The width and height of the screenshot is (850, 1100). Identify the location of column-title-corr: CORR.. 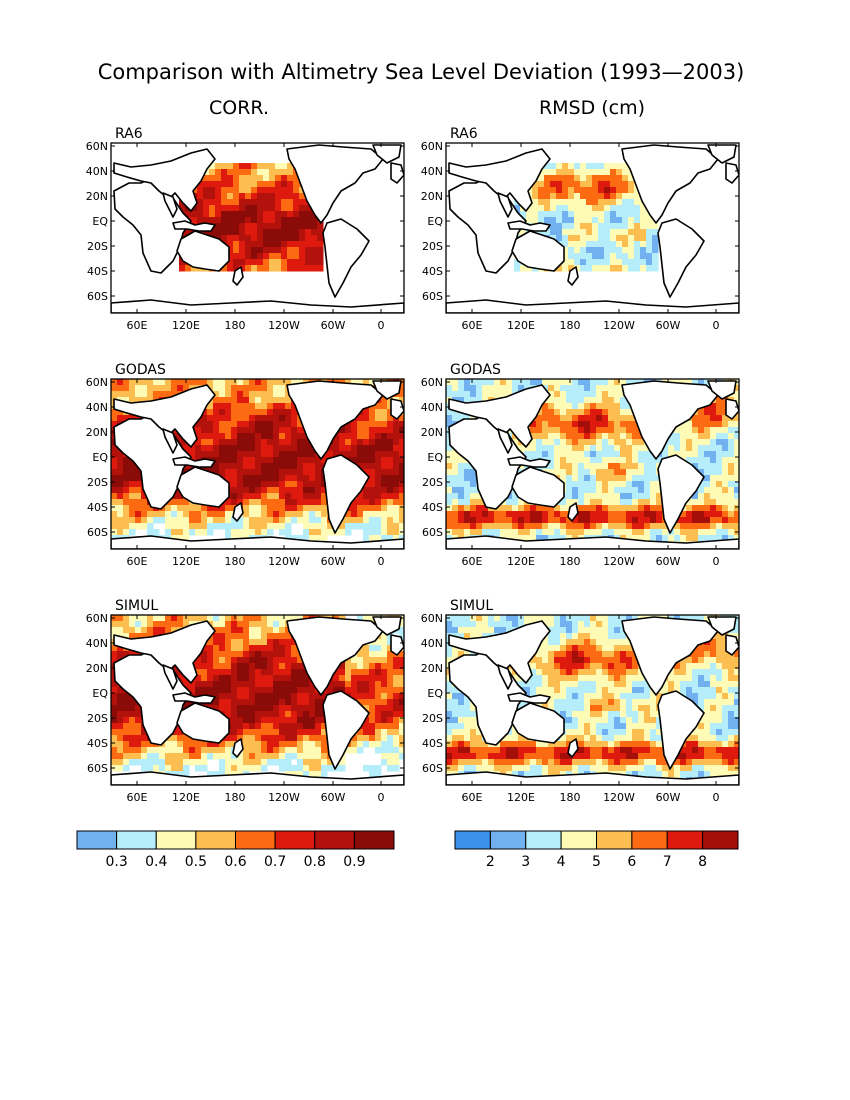
(239, 108).